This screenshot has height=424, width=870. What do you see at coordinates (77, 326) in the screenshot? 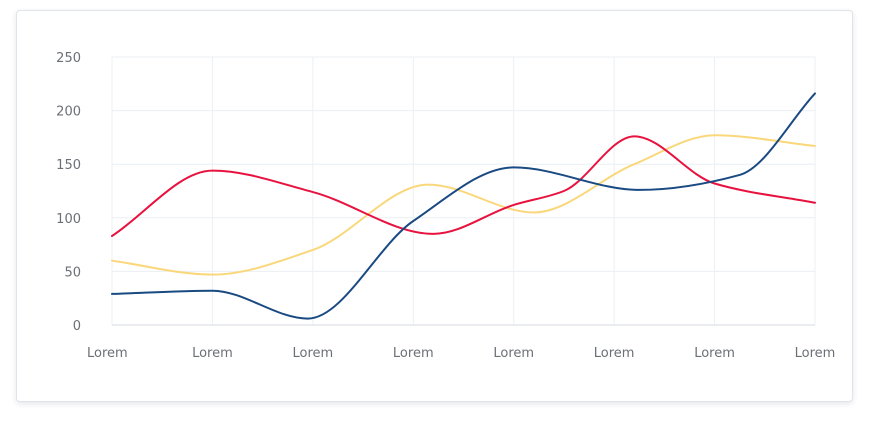
I see `y-tick-label: 0` at bounding box center [77, 326].